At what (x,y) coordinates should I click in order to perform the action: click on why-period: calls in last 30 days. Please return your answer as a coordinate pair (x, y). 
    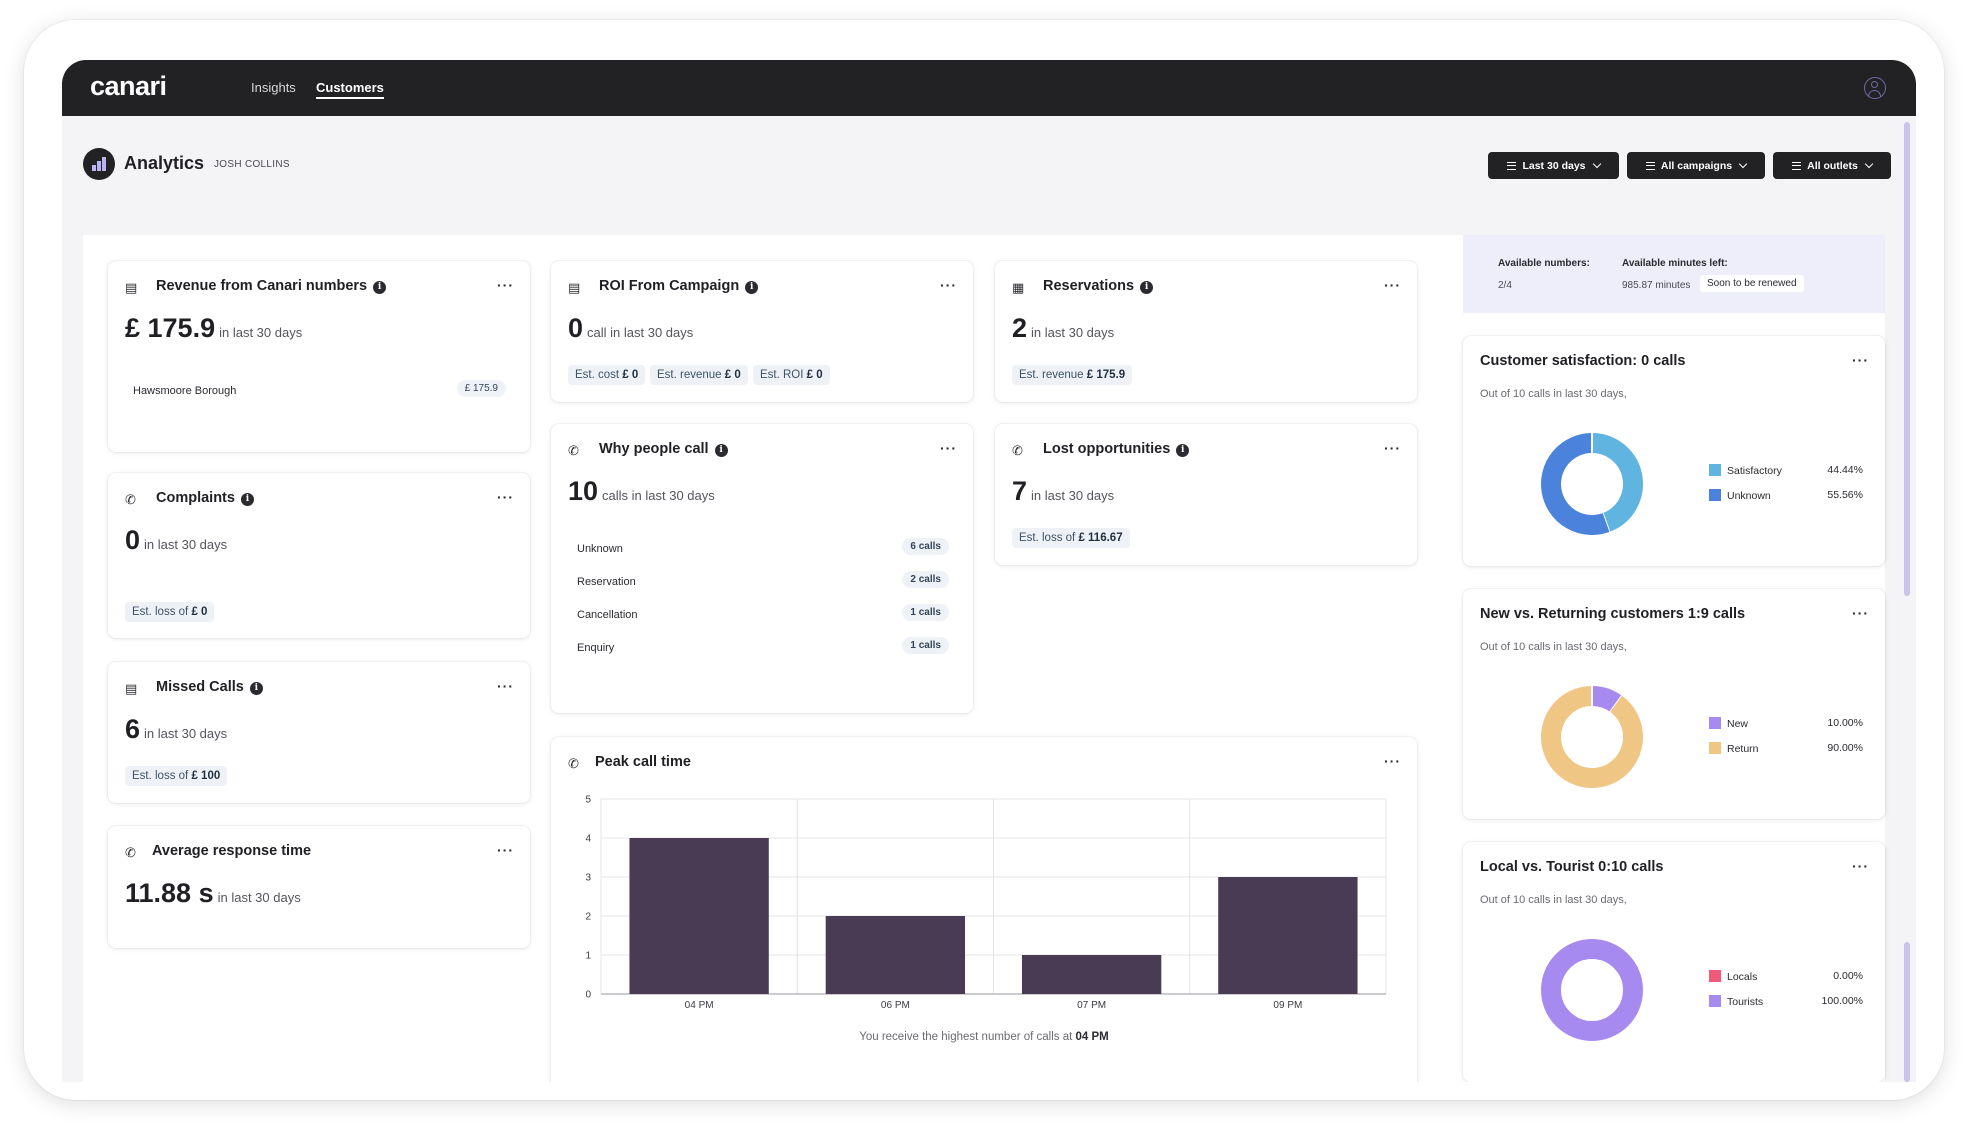
    Looking at the image, I should click on (658, 495).